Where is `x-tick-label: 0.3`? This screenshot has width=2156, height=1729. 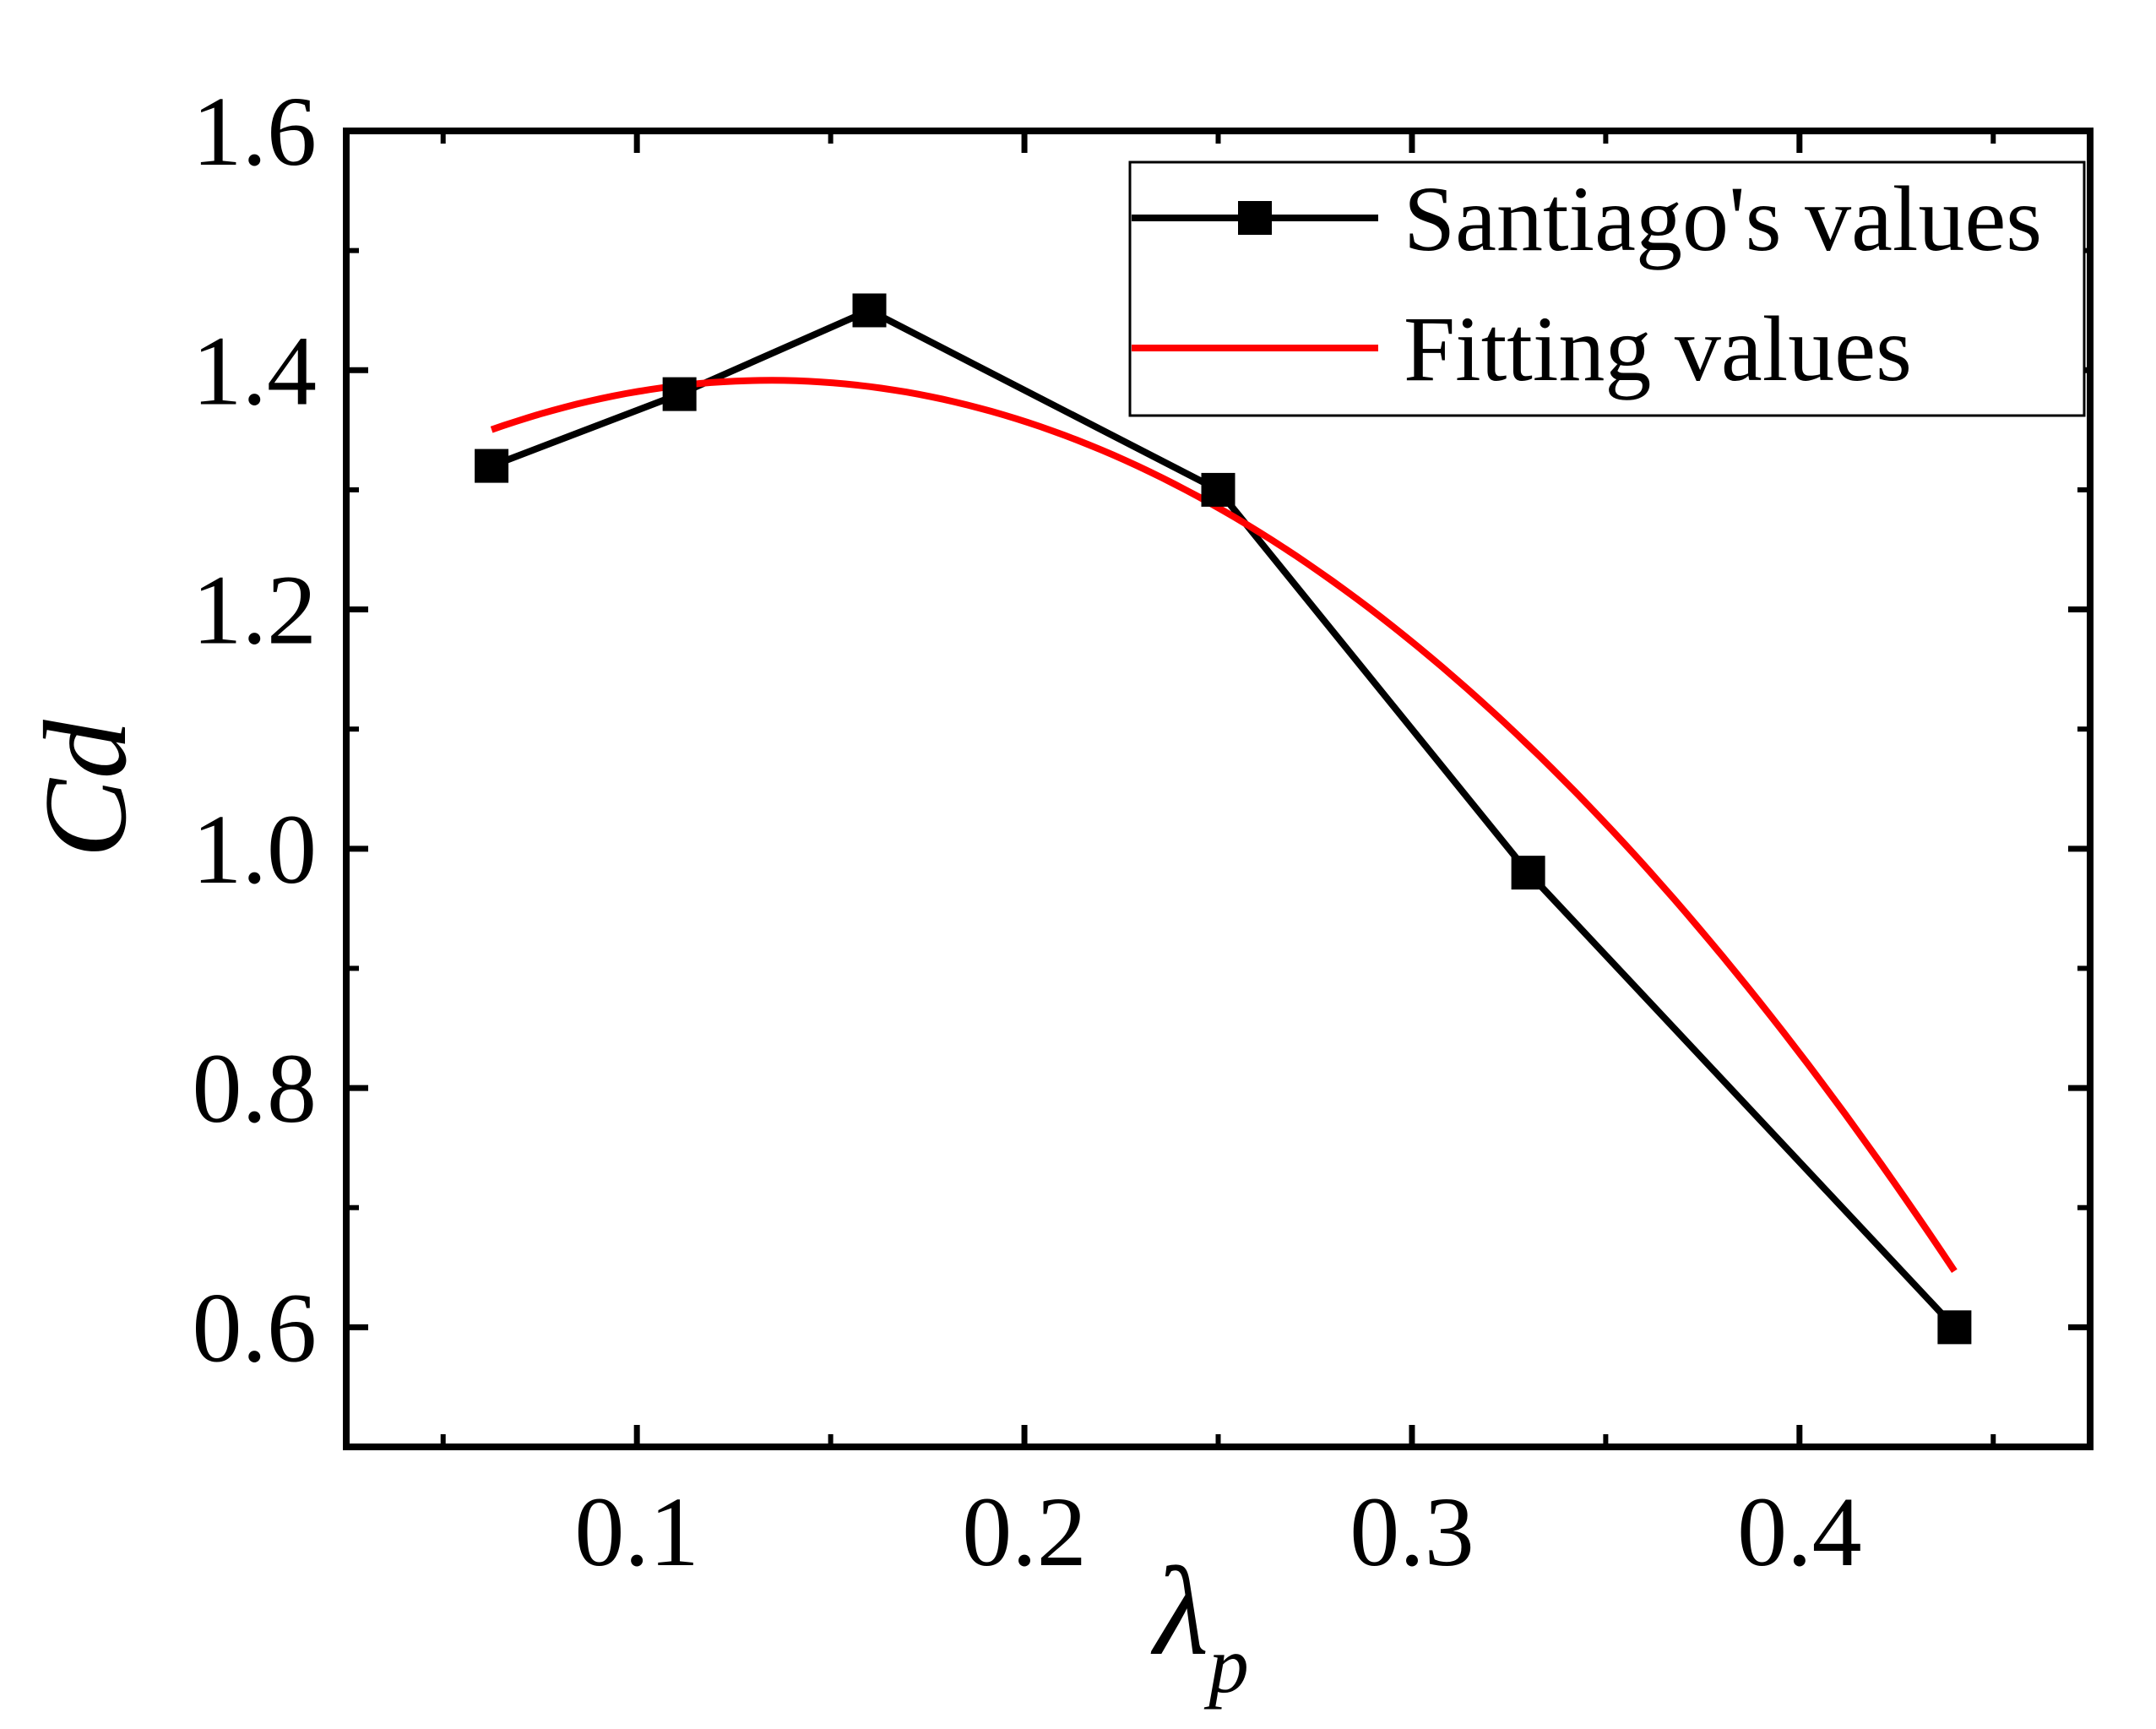
x-tick-label: 0.3 is located at coordinates (1412, 1531).